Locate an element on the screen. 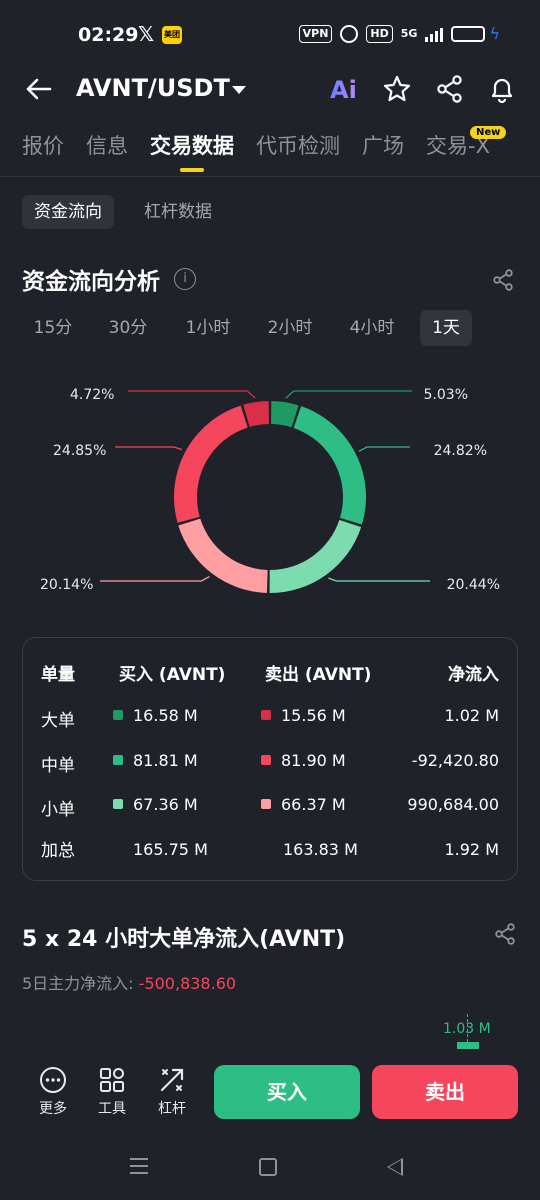 Image resolution: width=540 pixels, height=1200 pixels. header-sell: 卖出 (AVNT) is located at coordinates (318, 675).